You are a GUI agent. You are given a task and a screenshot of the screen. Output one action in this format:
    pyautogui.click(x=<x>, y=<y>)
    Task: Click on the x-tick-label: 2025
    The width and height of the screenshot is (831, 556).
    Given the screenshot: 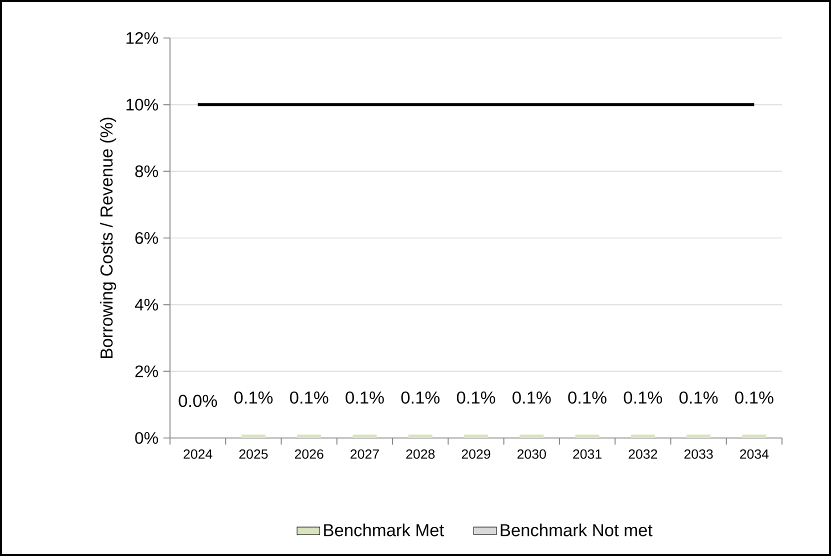 What is the action you would take?
    pyautogui.click(x=253, y=454)
    